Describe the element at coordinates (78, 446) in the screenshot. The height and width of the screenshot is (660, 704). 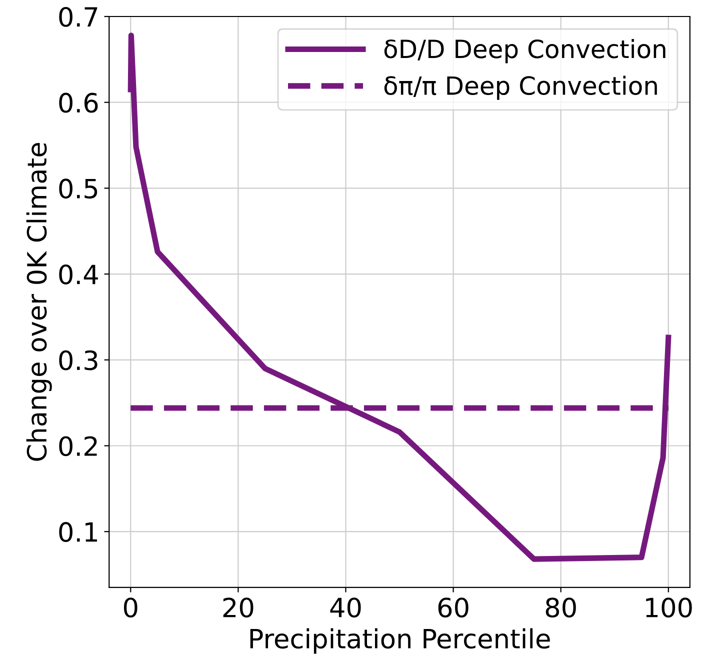
I see `y-tick-label: 0.2` at that location.